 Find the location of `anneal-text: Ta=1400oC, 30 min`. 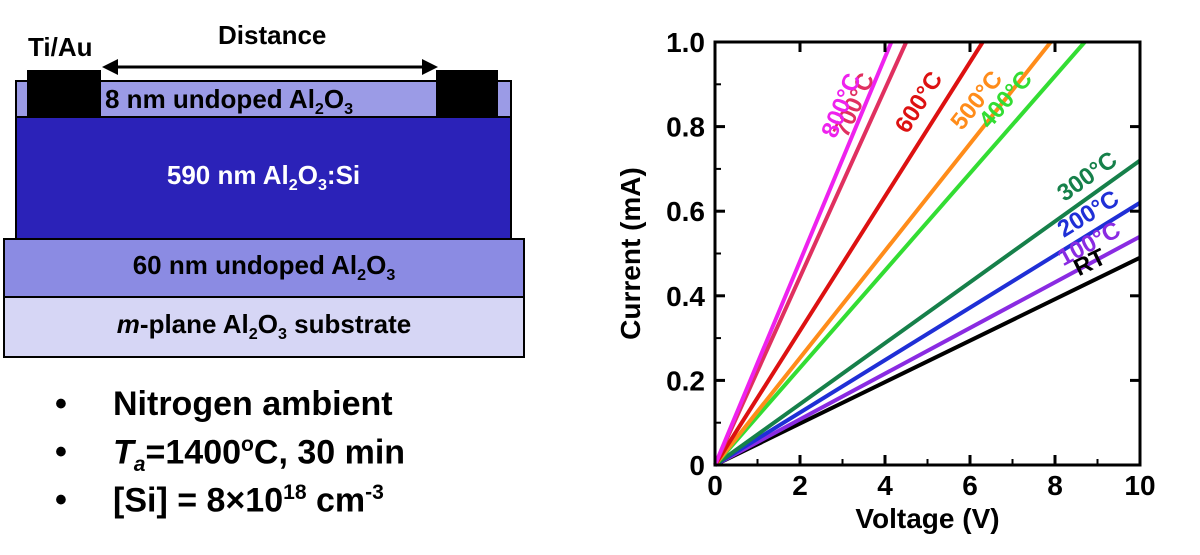

anneal-text: Ta=1400oC, 30 min is located at coordinates (259, 455).